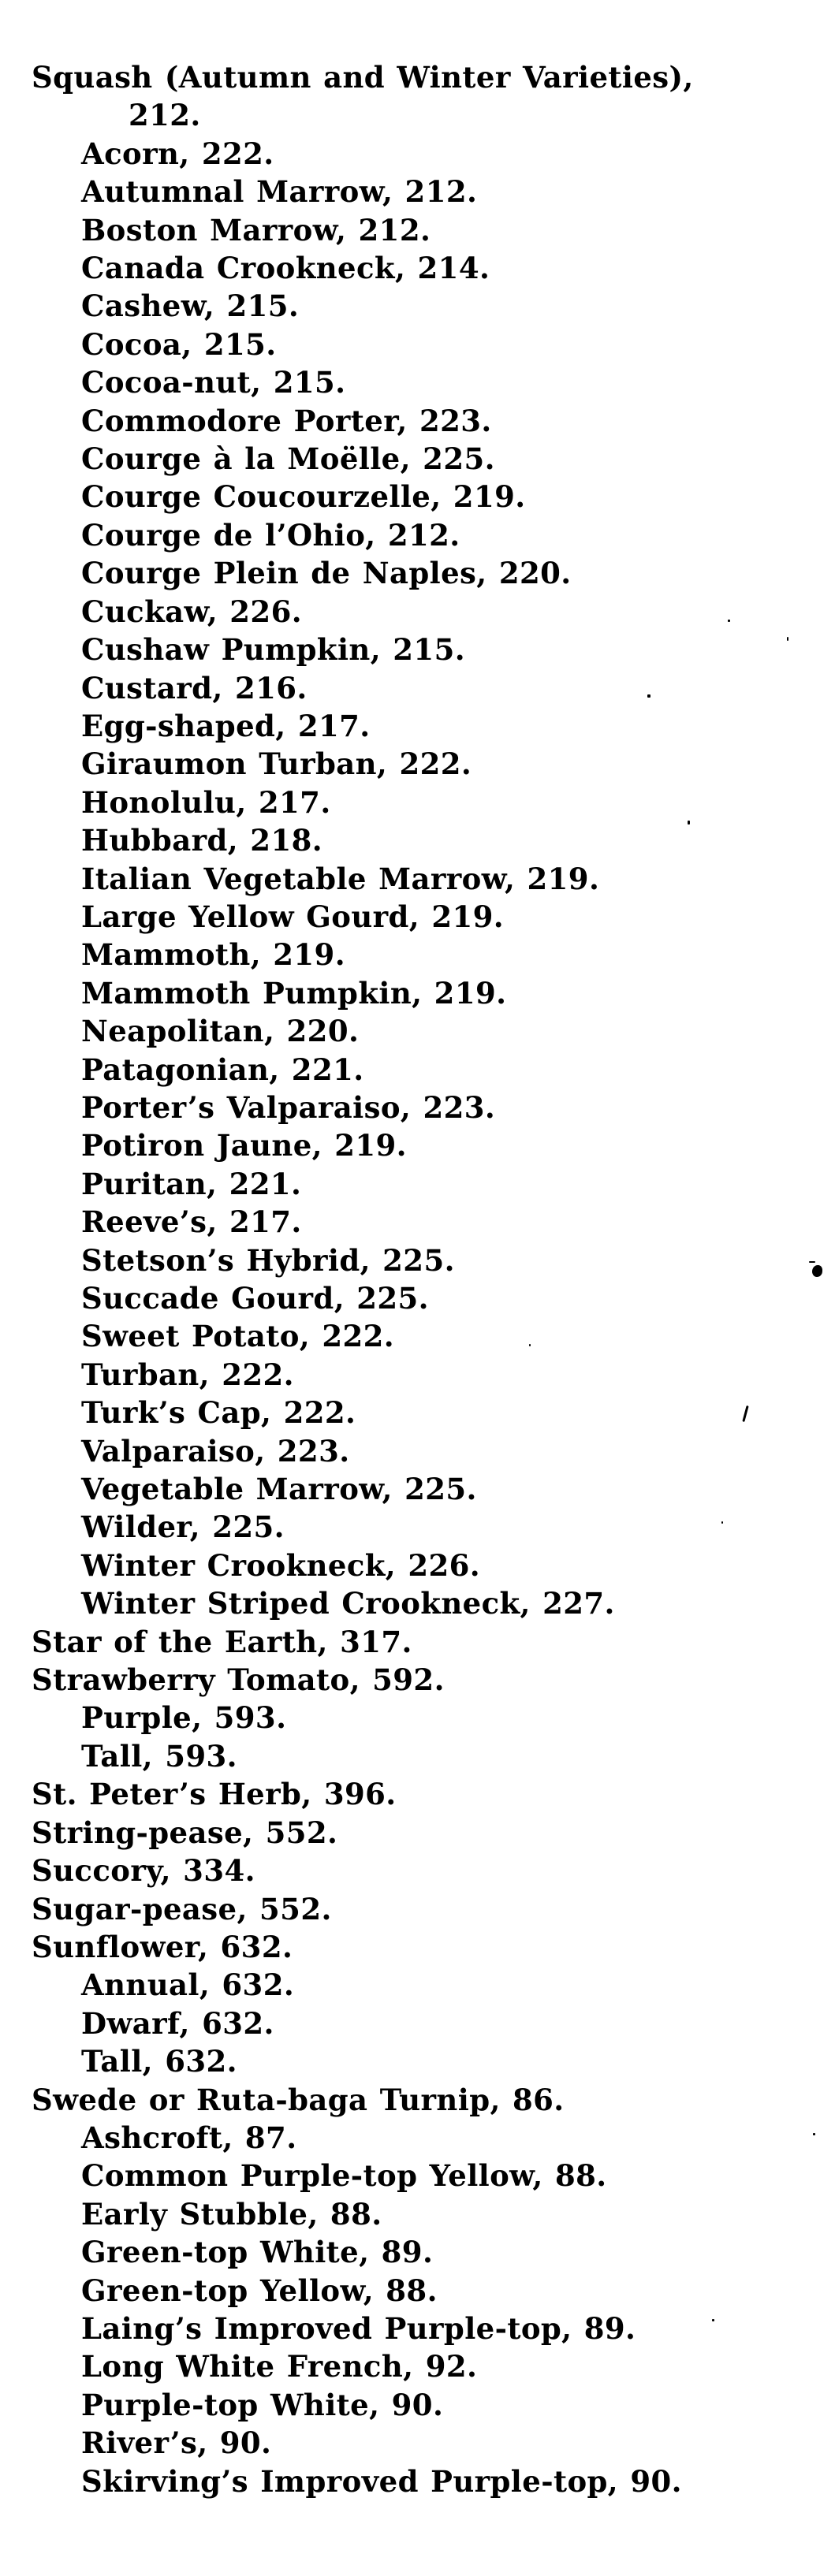  What do you see at coordinates (231, 2214) in the screenshot?
I see `index-line: Early Stubble, 88.` at bounding box center [231, 2214].